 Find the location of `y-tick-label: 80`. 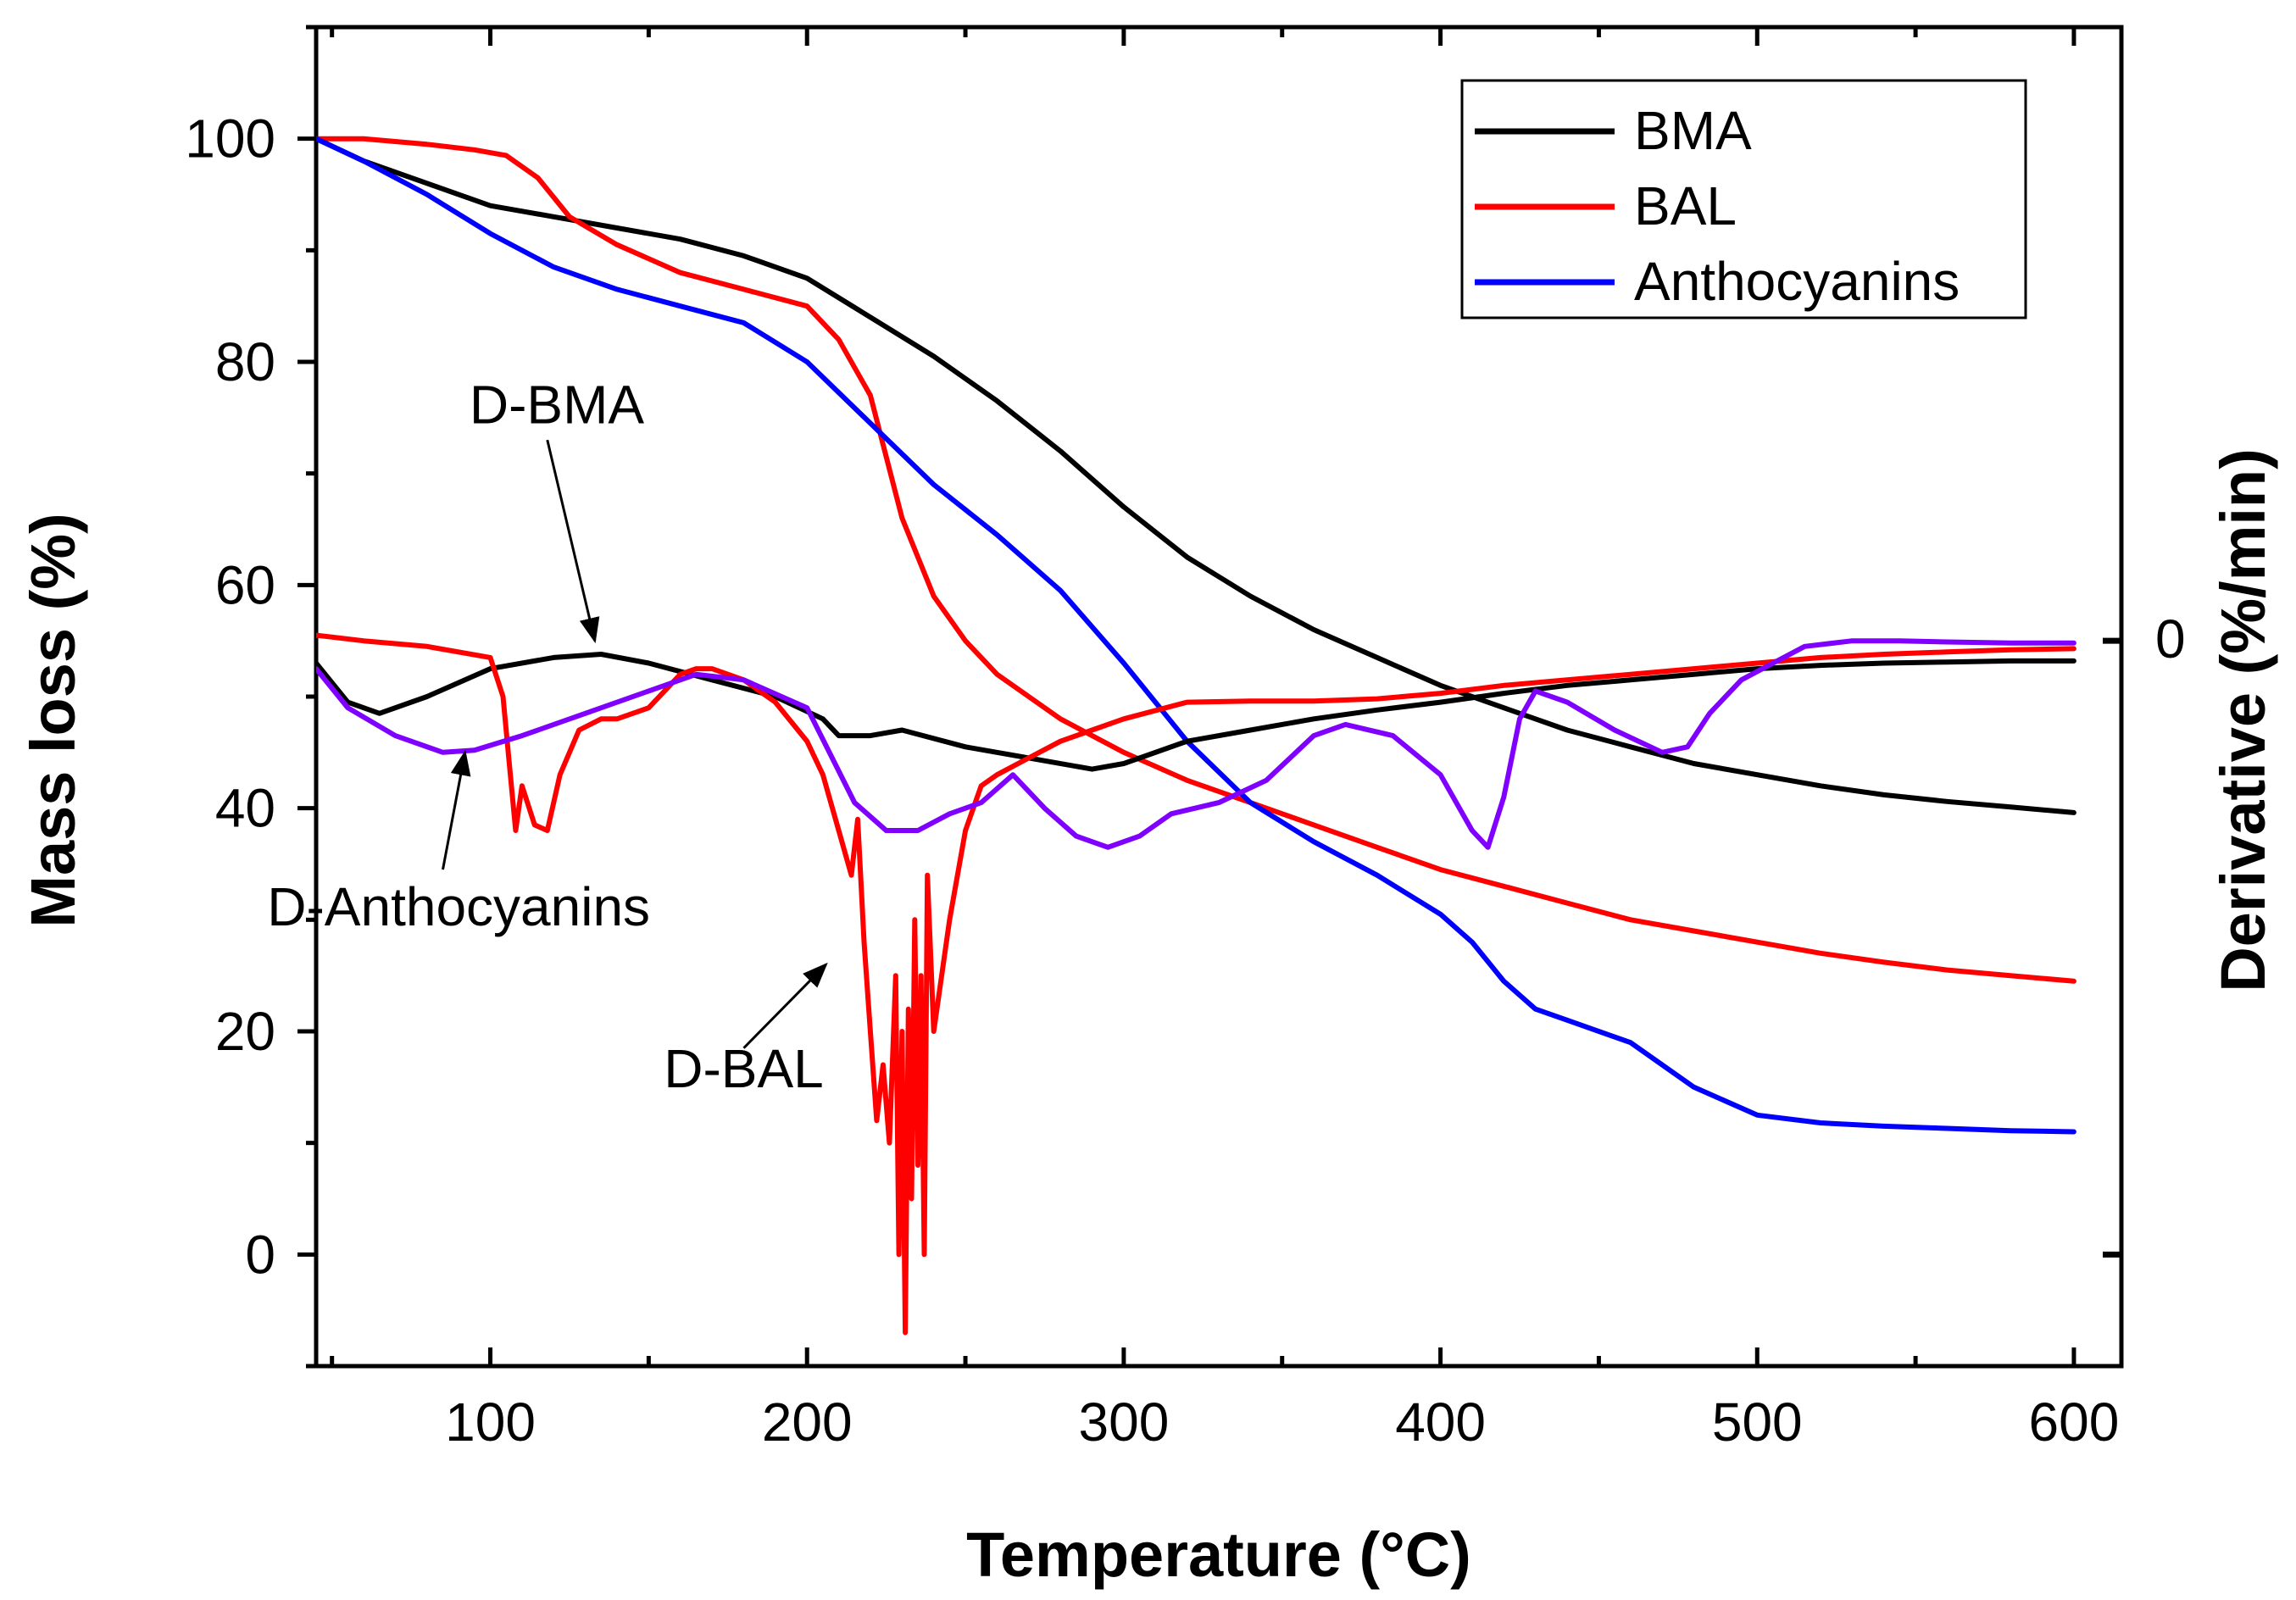

y-tick-label: 80 is located at coordinates (245, 361).